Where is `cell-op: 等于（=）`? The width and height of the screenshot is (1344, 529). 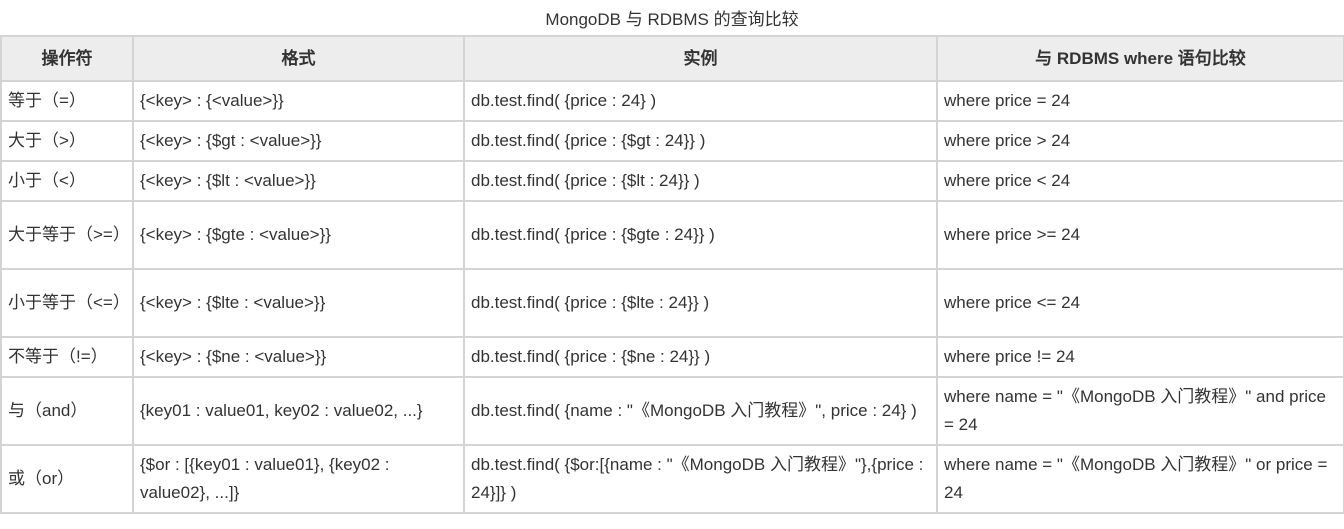
cell-op: 等于（=） is located at coordinates (67, 101).